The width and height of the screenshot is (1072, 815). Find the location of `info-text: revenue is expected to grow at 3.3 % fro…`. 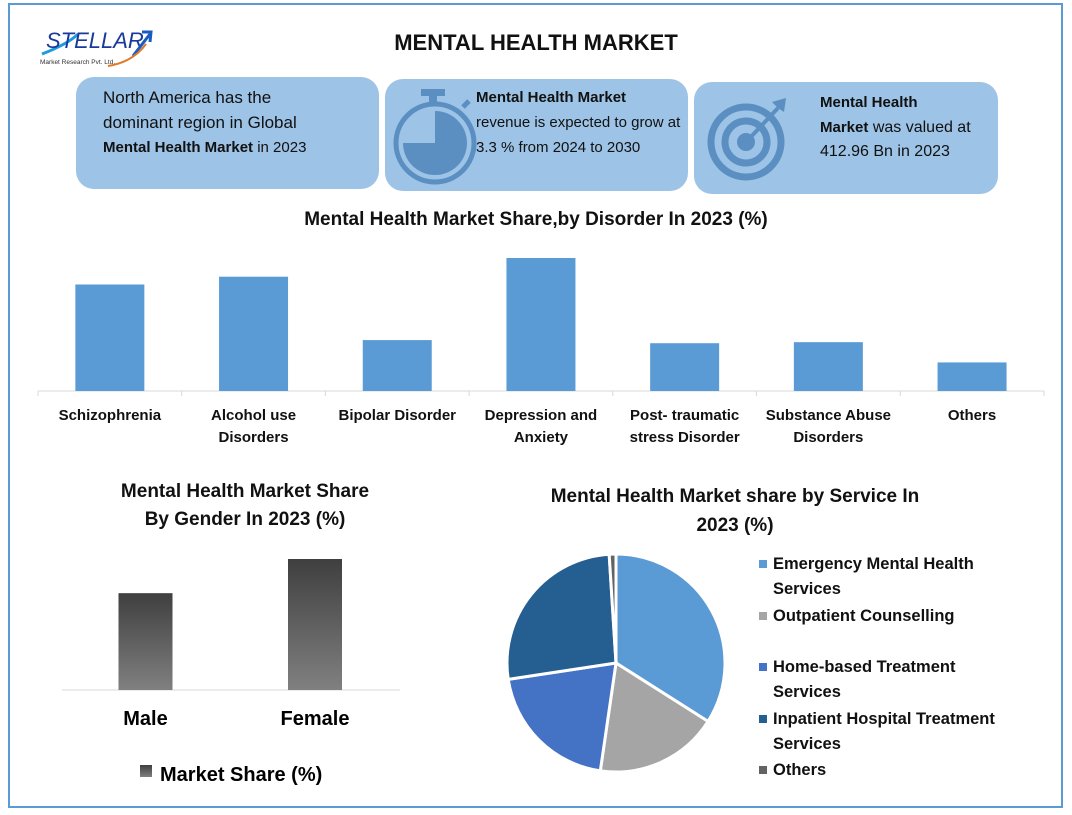

info-text: revenue is expected to grow at 3.3 % fro… is located at coordinates (578, 135).